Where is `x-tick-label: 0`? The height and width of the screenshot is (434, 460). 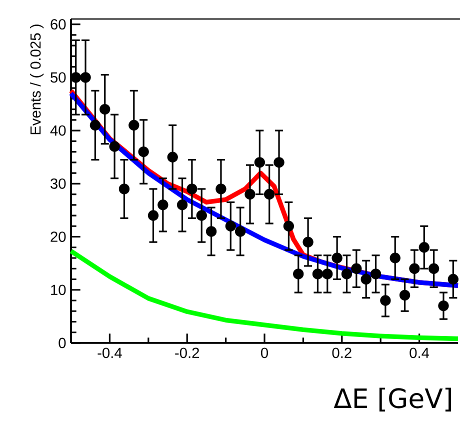
x-tick-label: 0 is located at coordinates (264, 353).